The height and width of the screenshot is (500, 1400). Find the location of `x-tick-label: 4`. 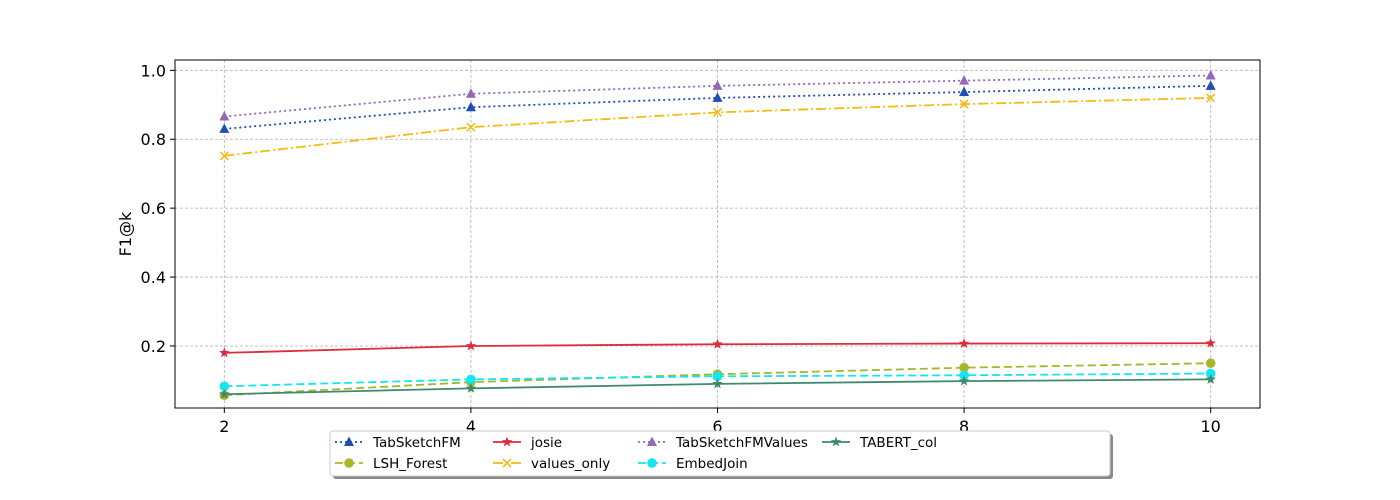

x-tick-label: 4 is located at coordinates (471, 426).